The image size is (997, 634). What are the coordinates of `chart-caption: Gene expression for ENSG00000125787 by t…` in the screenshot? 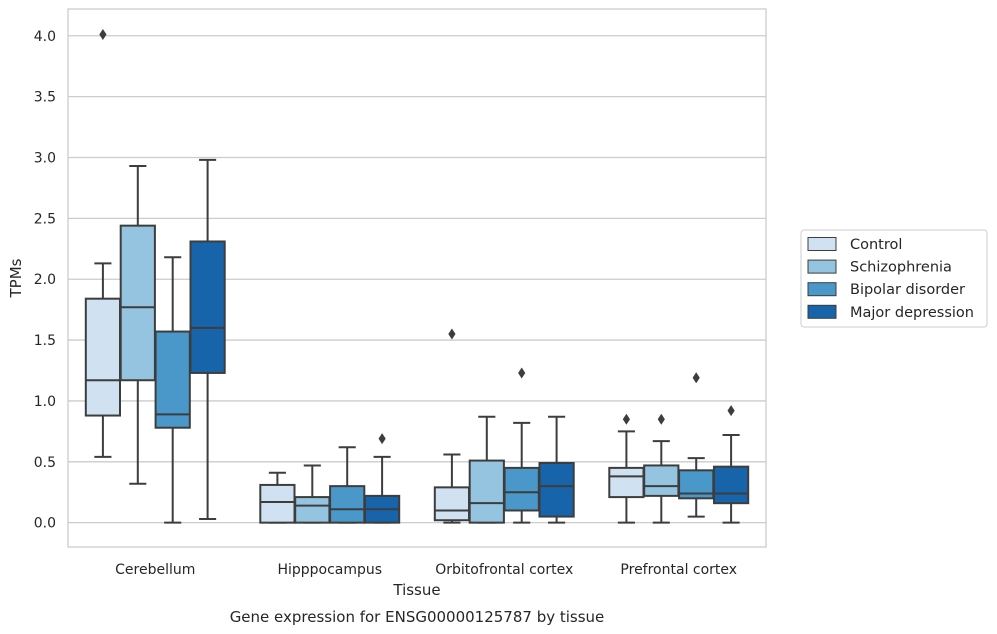 It's located at (417, 617).